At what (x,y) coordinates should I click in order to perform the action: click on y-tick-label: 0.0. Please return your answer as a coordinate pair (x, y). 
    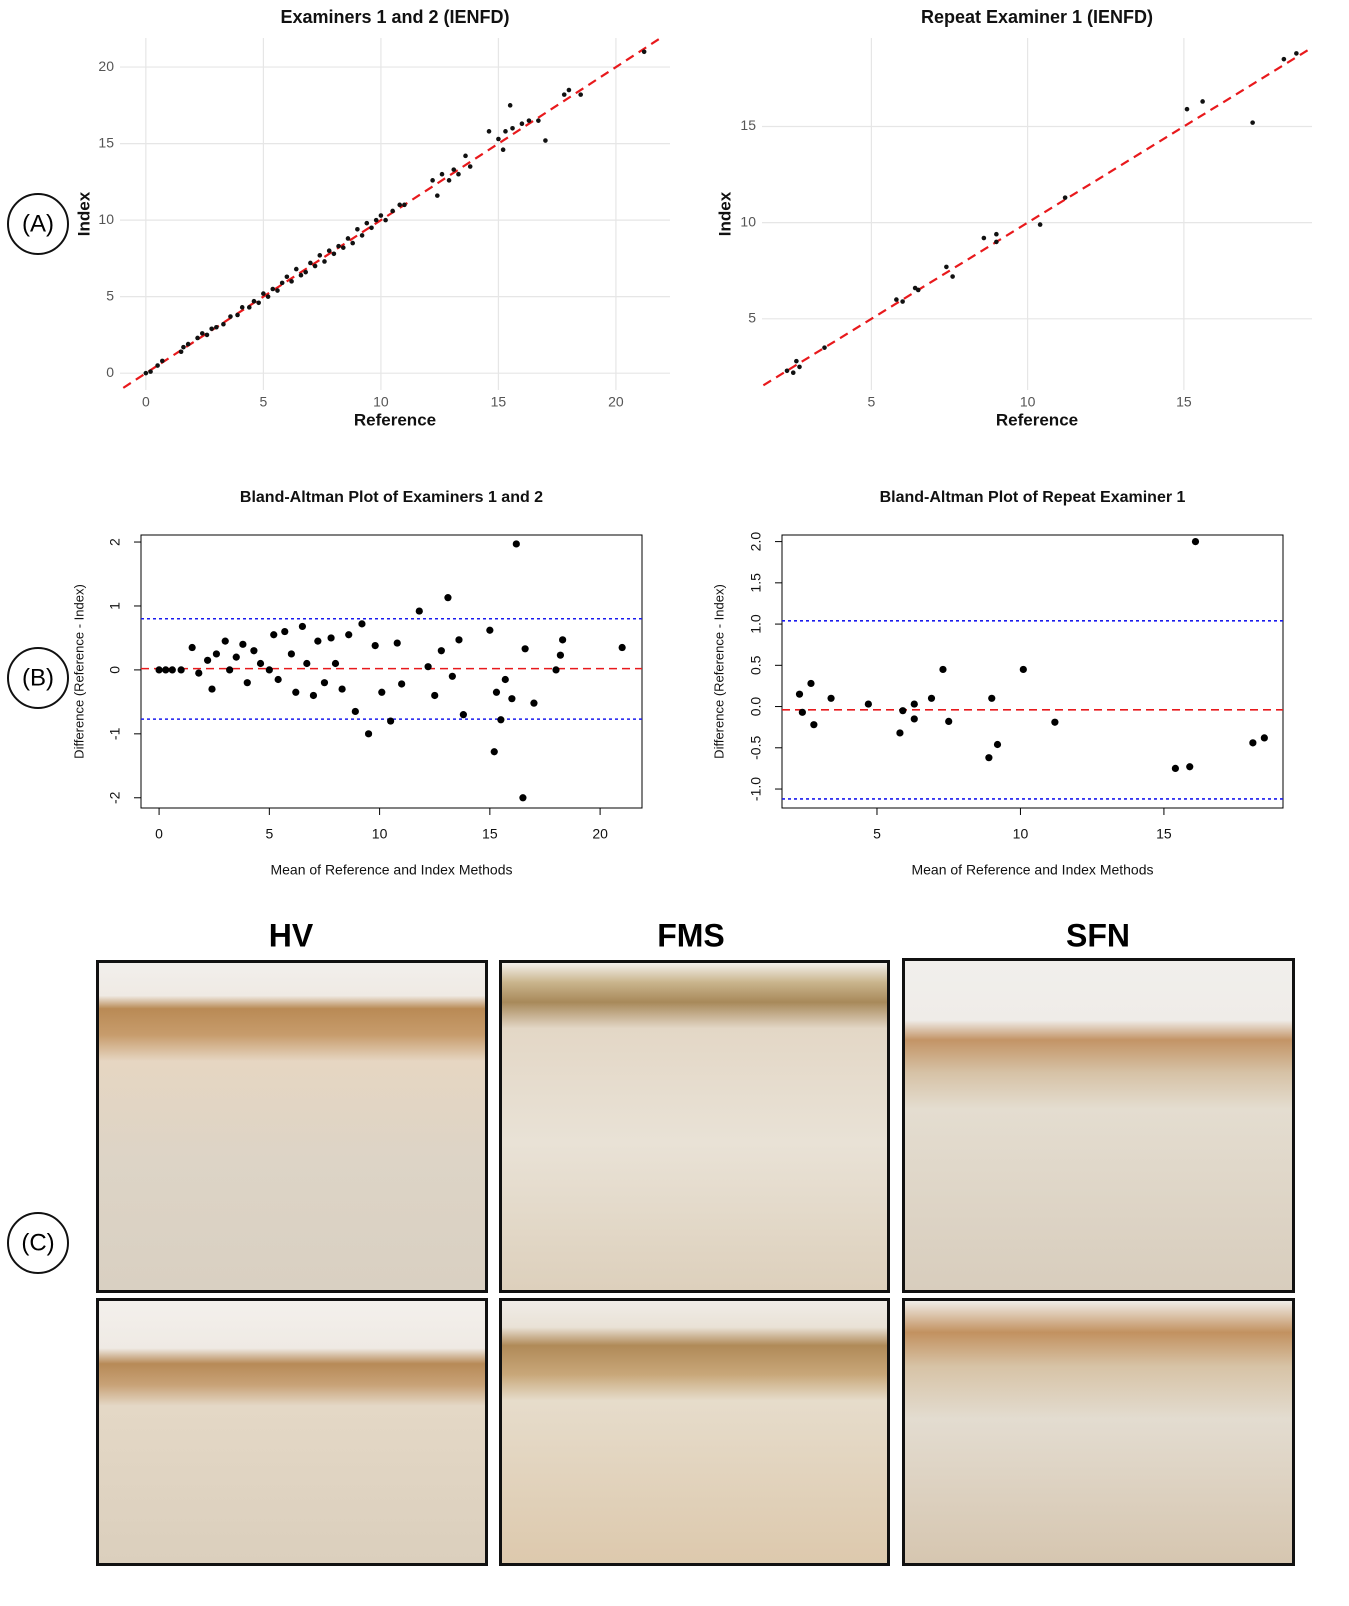
    Looking at the image, I should click on (756, 707).